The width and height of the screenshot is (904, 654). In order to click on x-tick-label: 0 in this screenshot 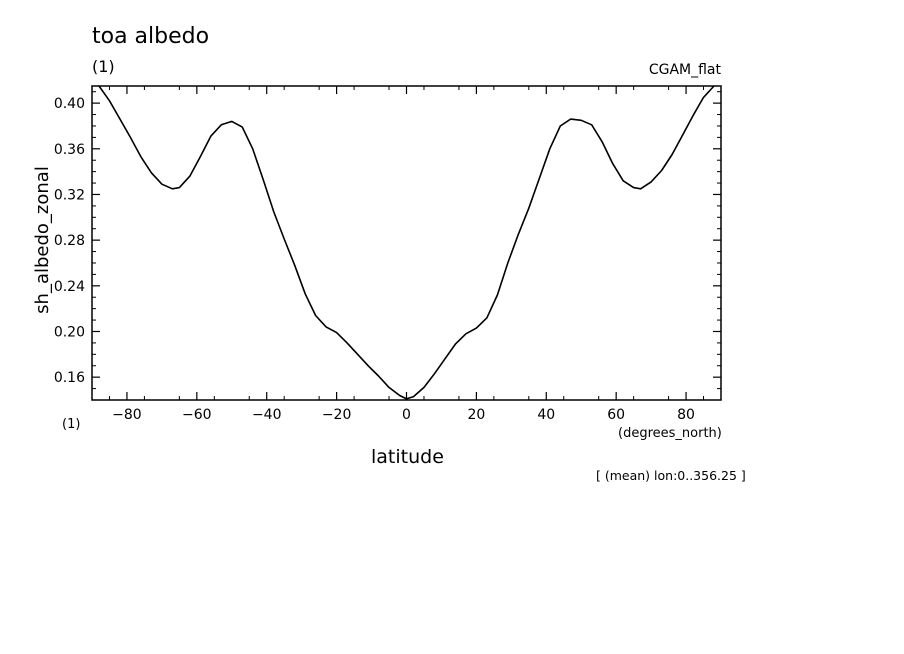, I will do `click(406, 415)`.